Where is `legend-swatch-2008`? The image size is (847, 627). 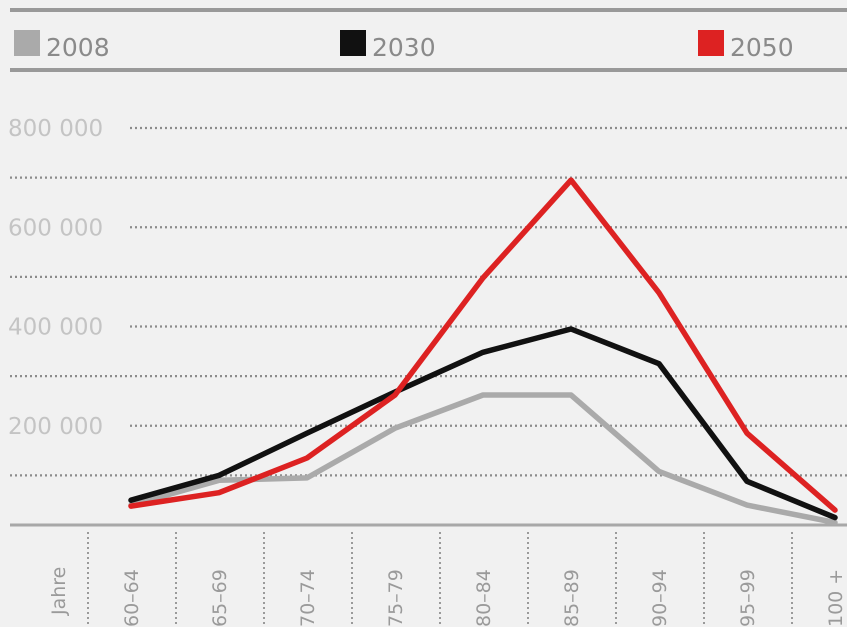 legend-swatch-2008 is located at coordinates (27, 43).